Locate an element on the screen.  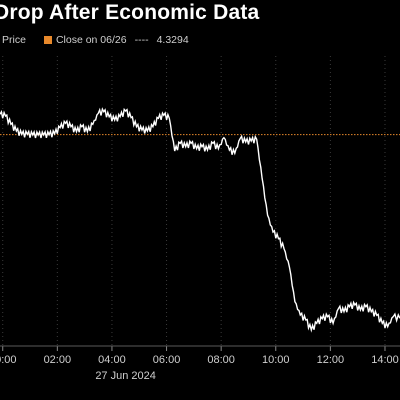
x-tick-label: 12:00 is located at coordinates (331, 360).